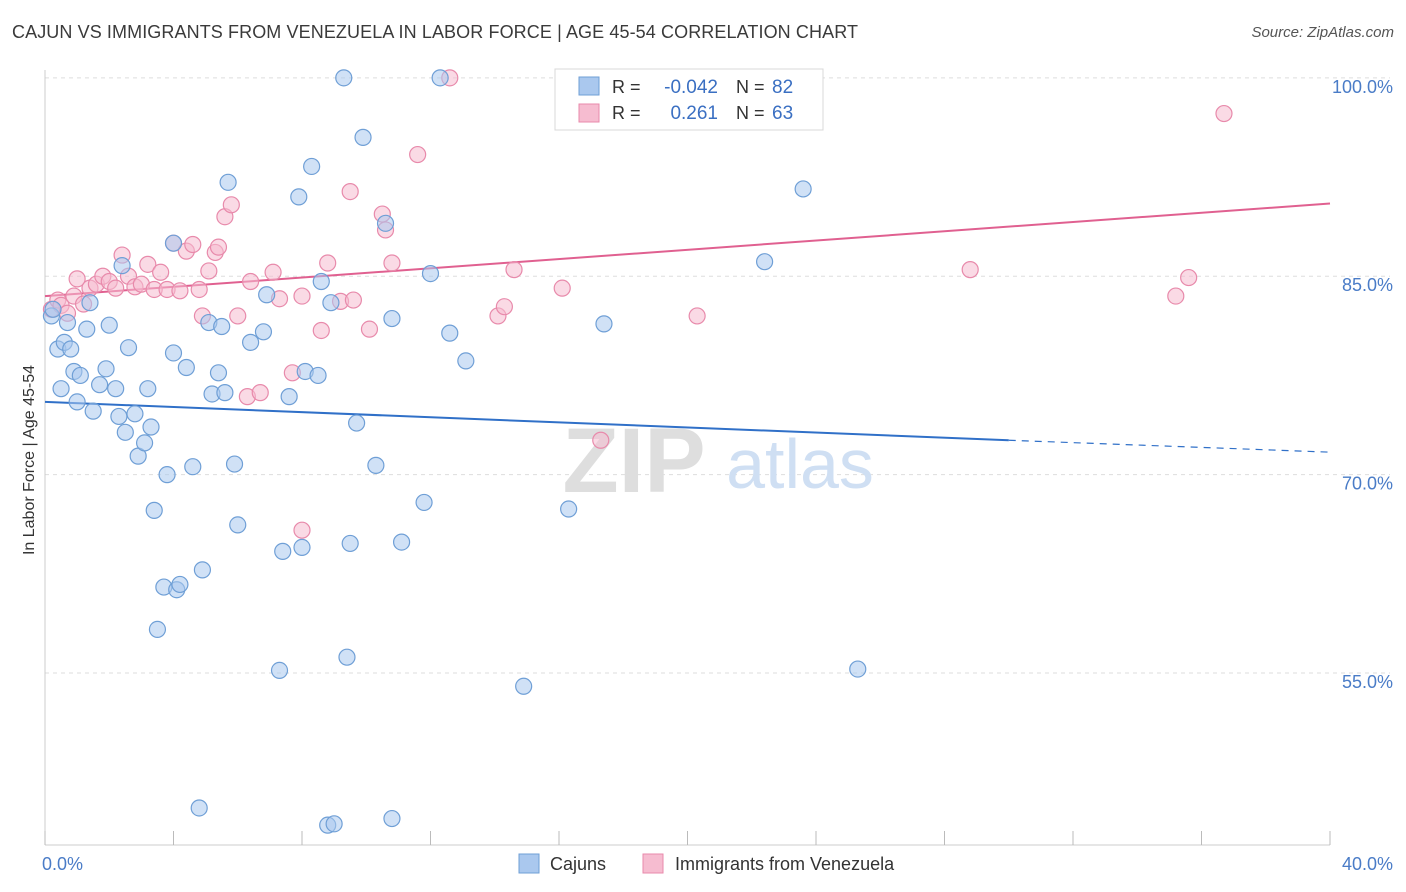 The image size is (1406, 892). I want to click on legend-n-value-venezuela: 63, so click(782, 113).